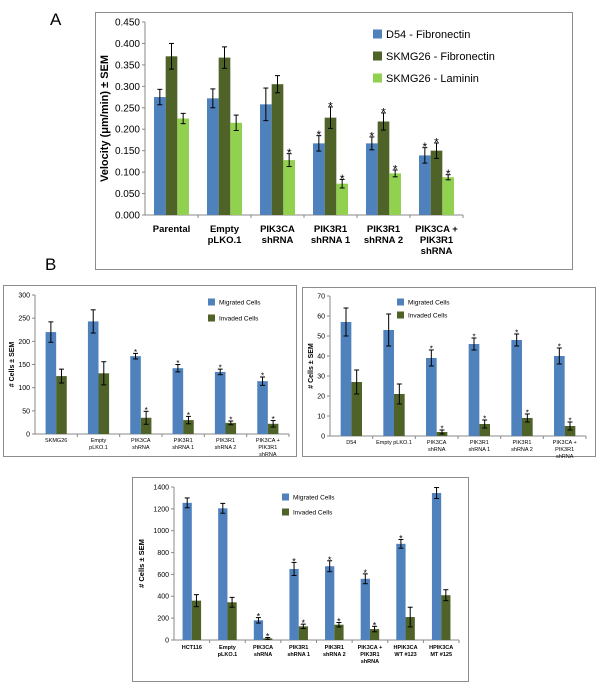 This screenshot has width=600, height=688. What do you see at coordinates (522, 450) in the screenshot?
I see `x-category-label: shRNA 2` at bounding box center [522, 450].